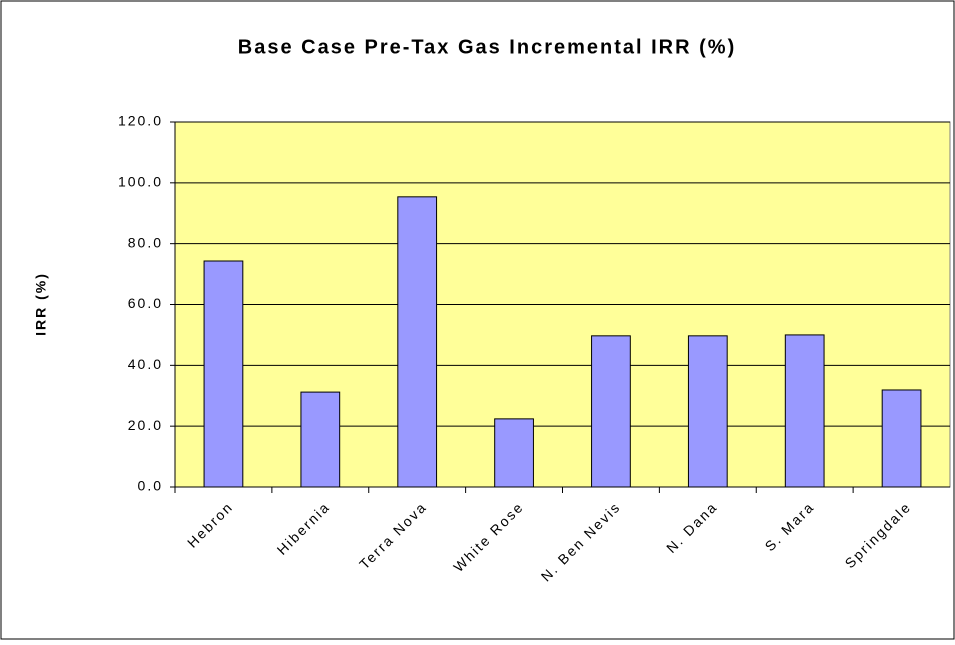  What do you see at coordinates (41, 304) in the screenshot?
I see `y-axis-label: IRR (%)` at bounding box center [41, 304].